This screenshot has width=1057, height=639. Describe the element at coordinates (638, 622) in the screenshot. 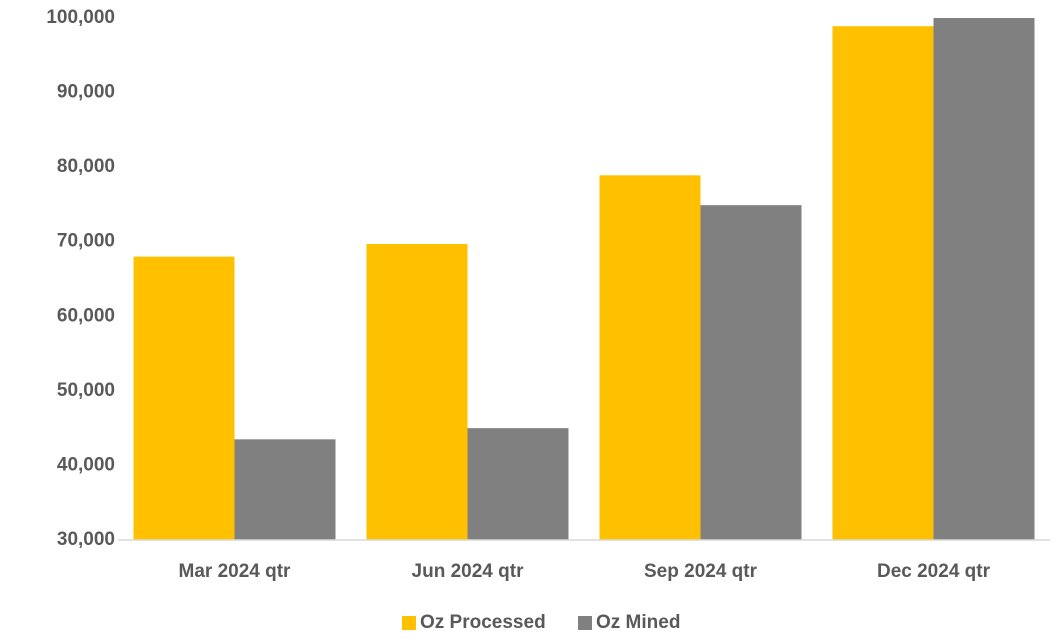

I see `legend-label: Oz Mined` at that location.